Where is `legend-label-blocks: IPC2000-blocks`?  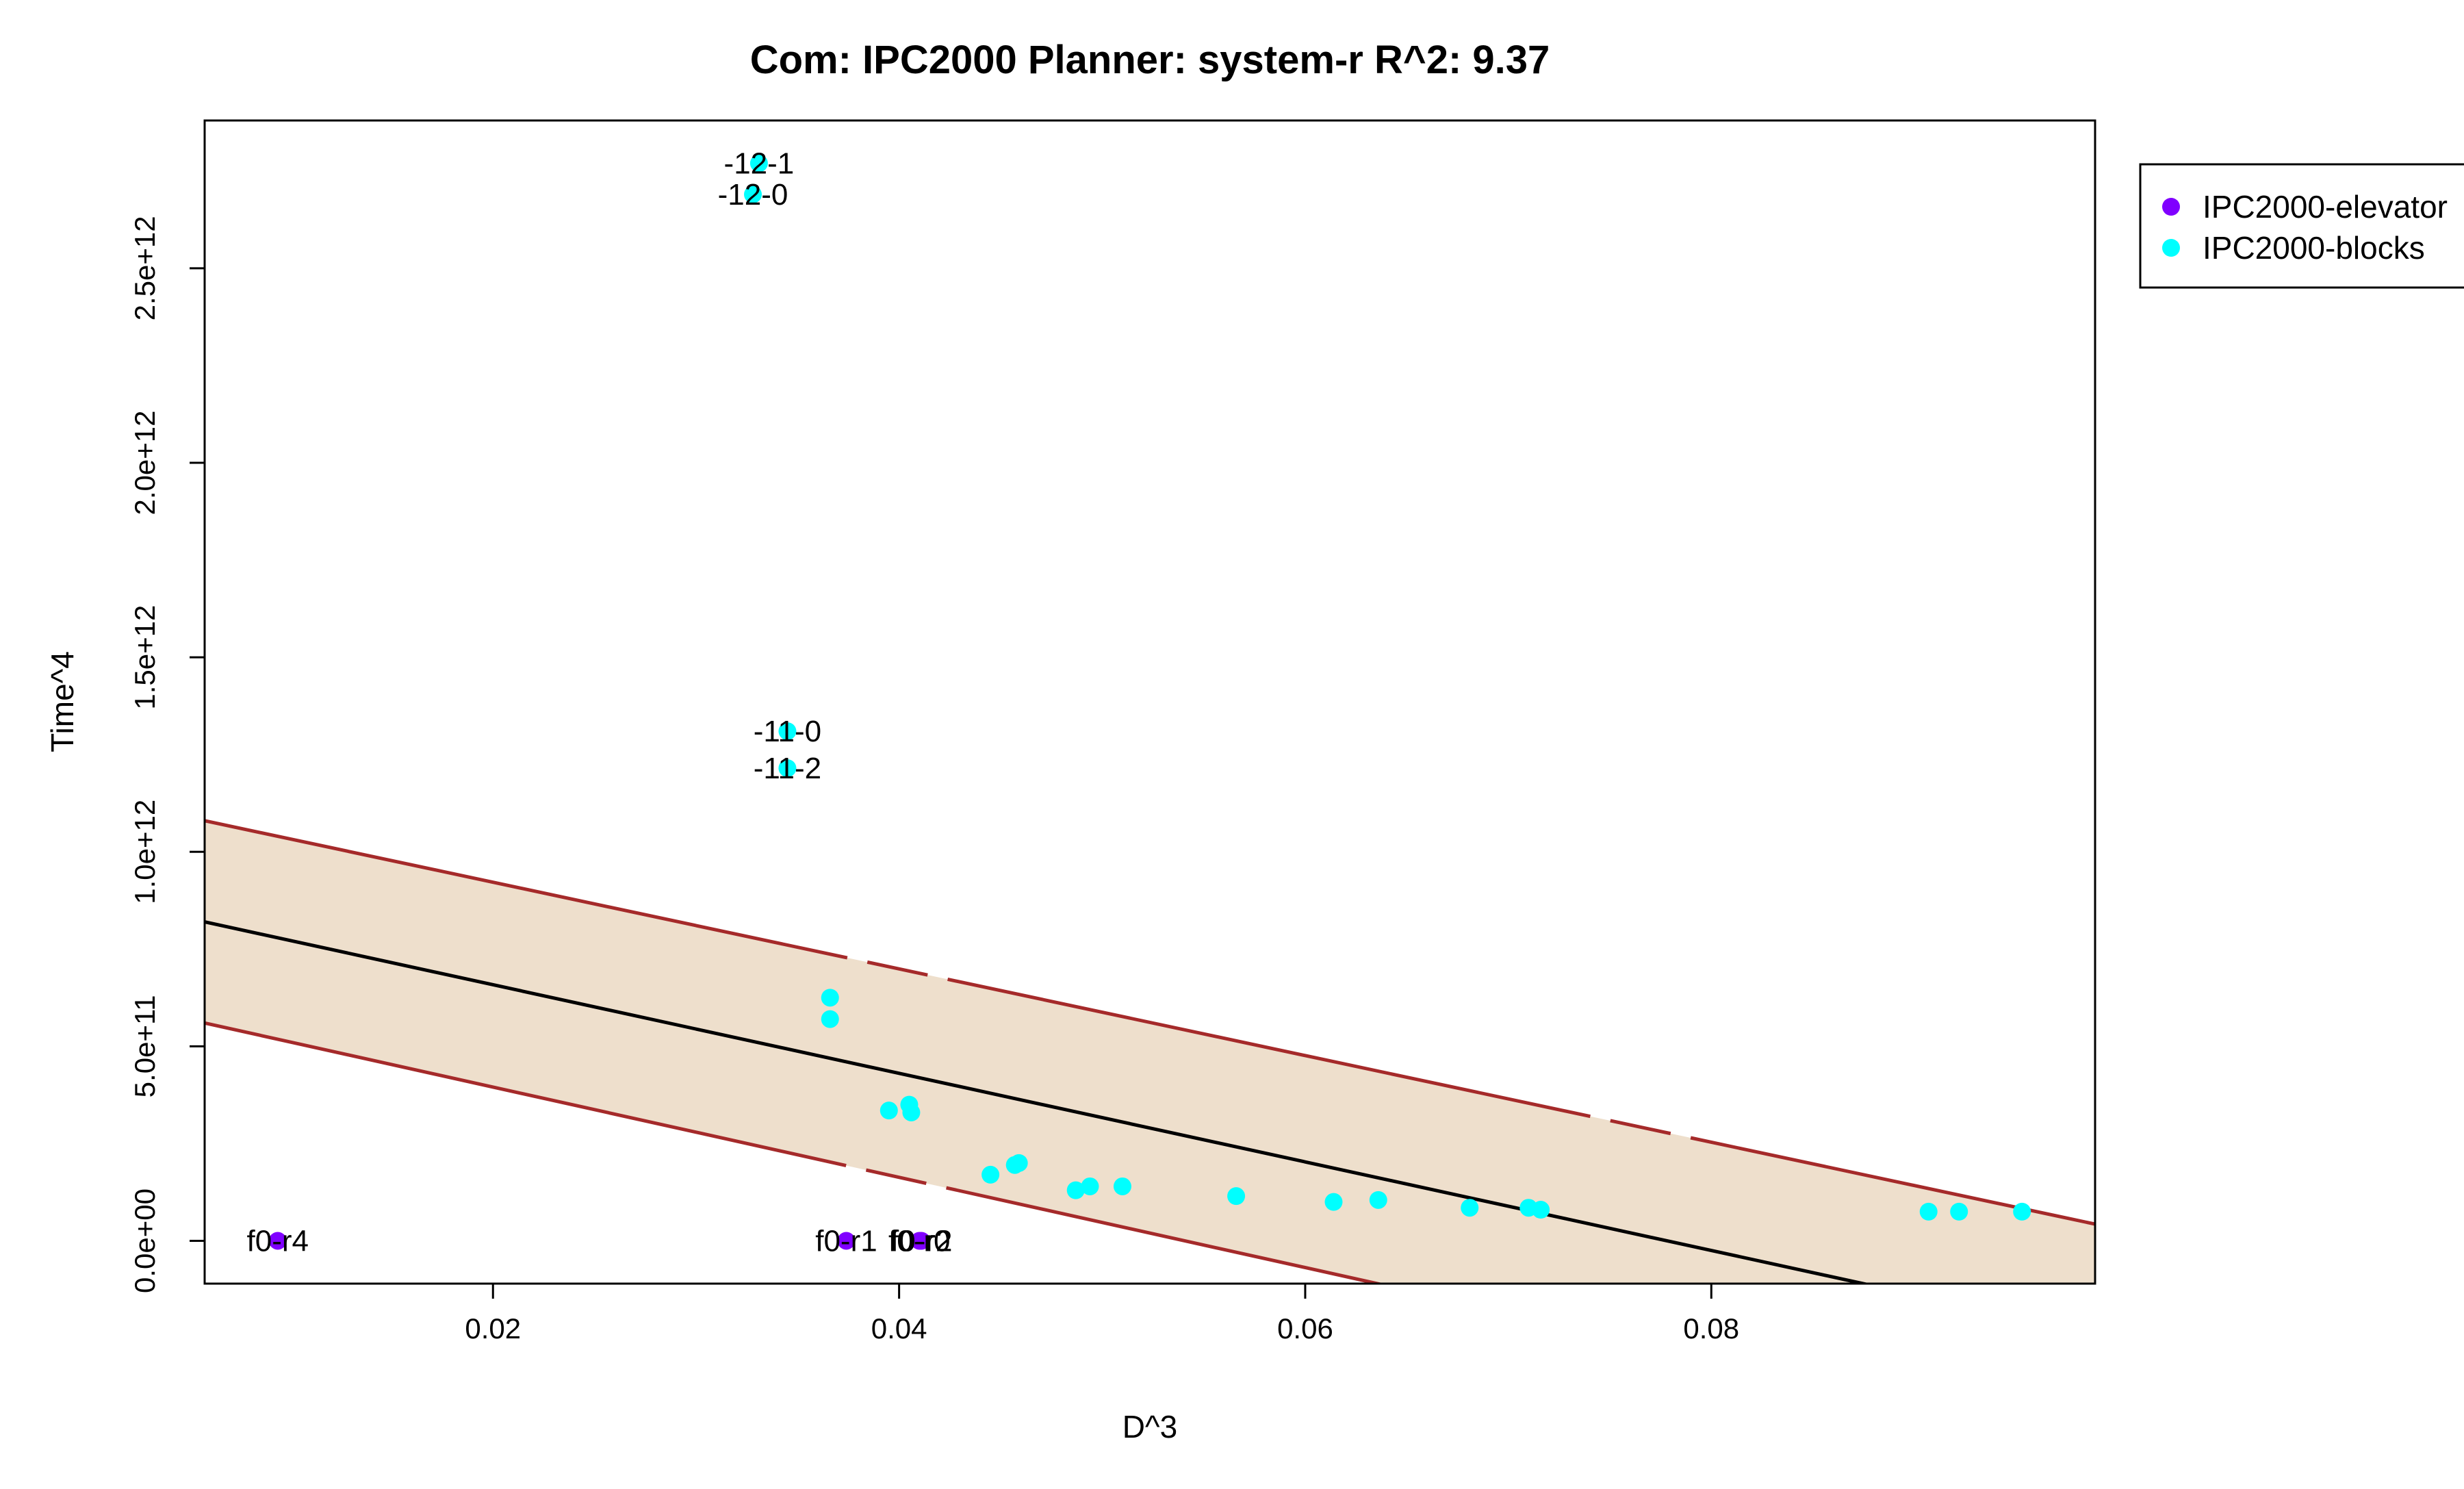 legend-label-blocks: IPC2000-blocks is located at coordinates (2314, 248).